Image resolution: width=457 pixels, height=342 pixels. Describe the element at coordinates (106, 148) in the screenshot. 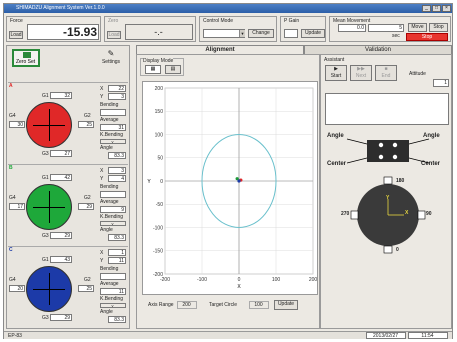

I see `sensor-angle-label: Angle` at that location.